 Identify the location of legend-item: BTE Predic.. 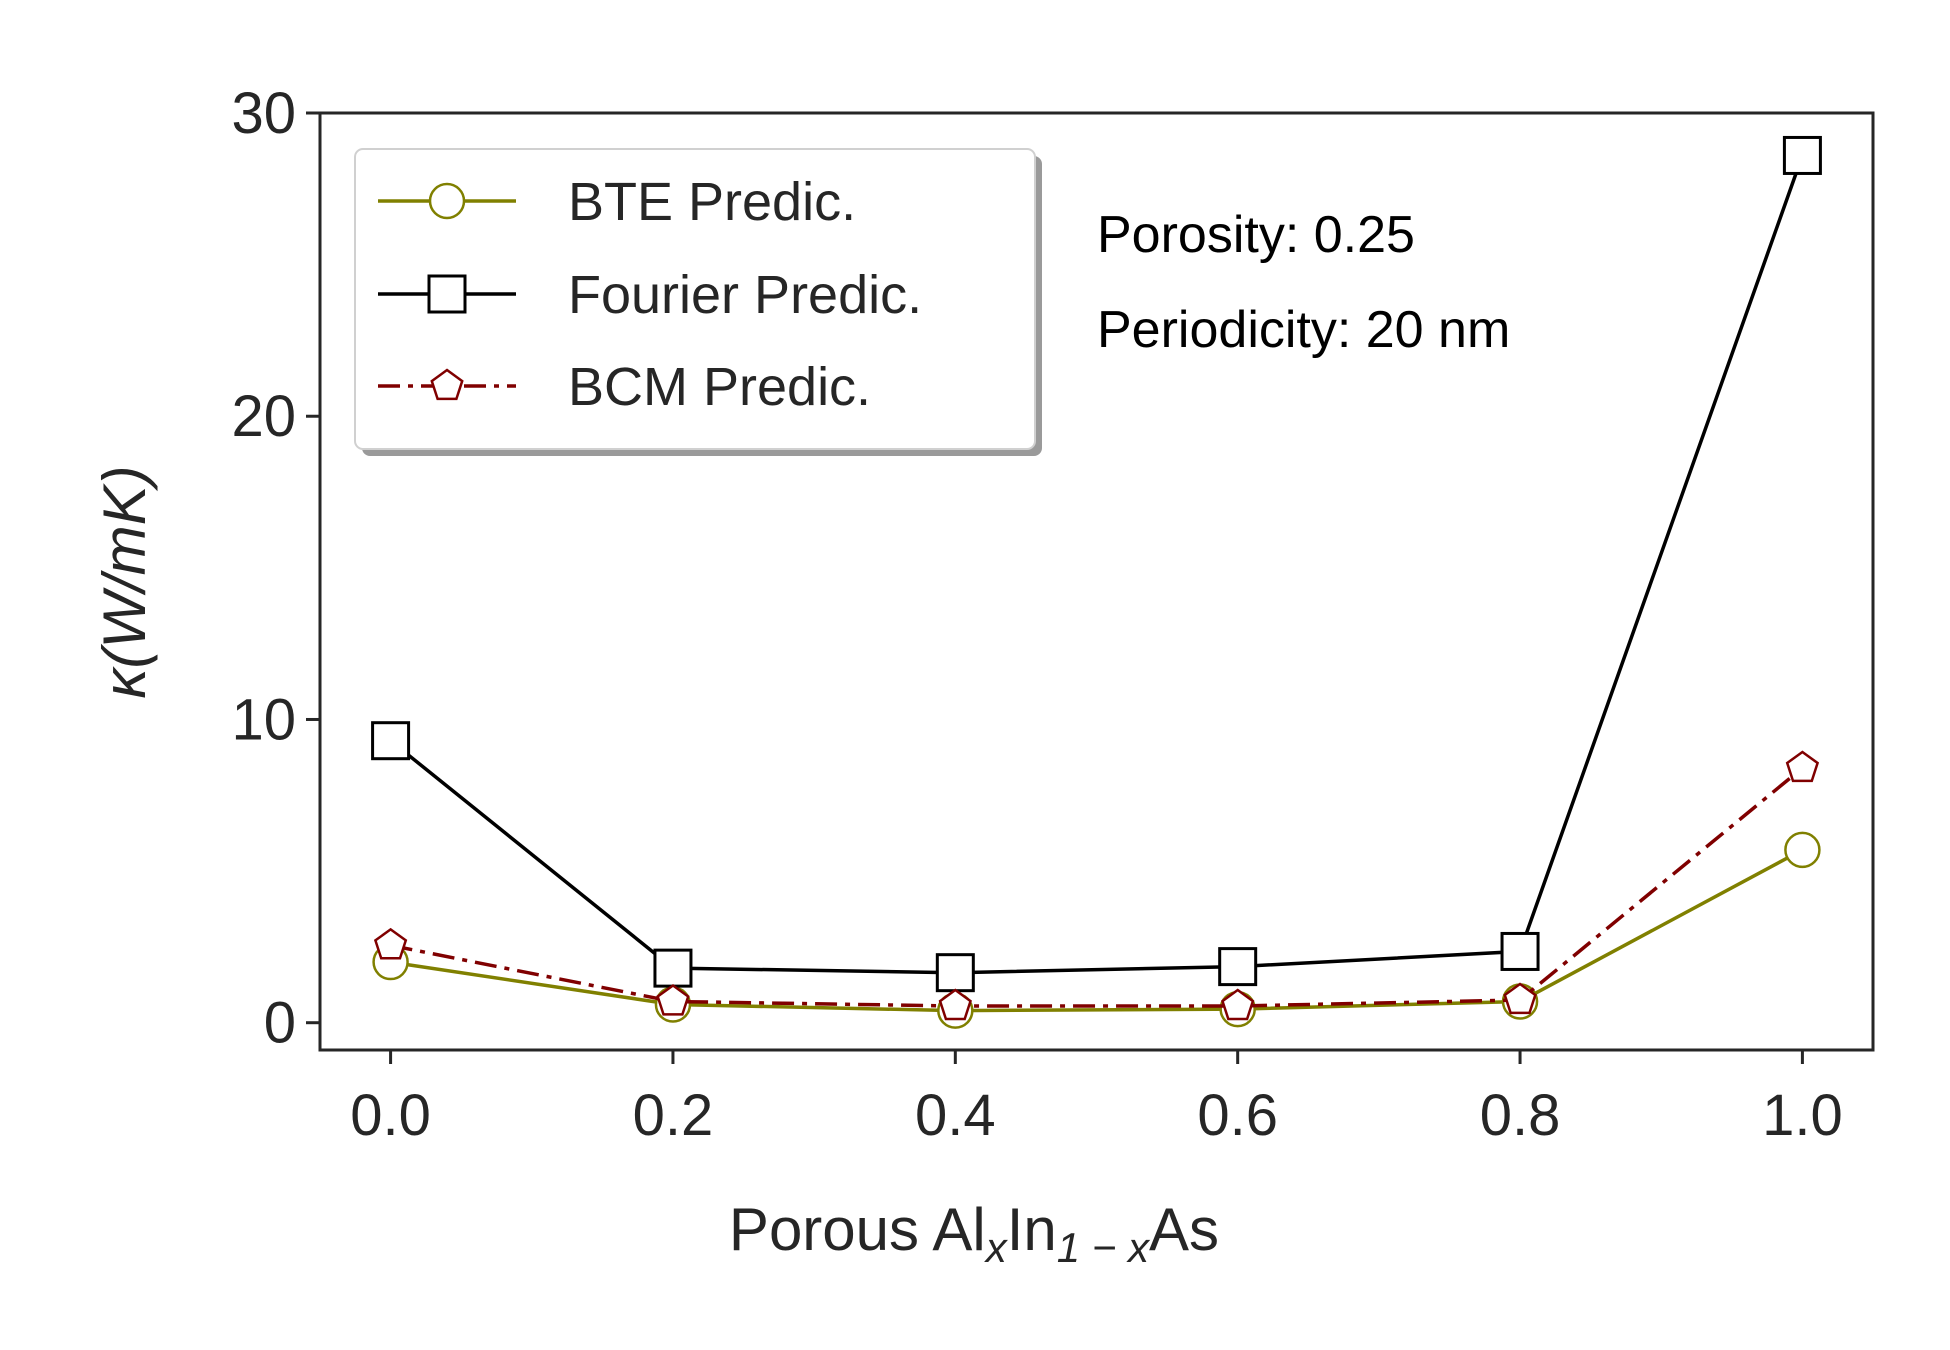
(617, 202).